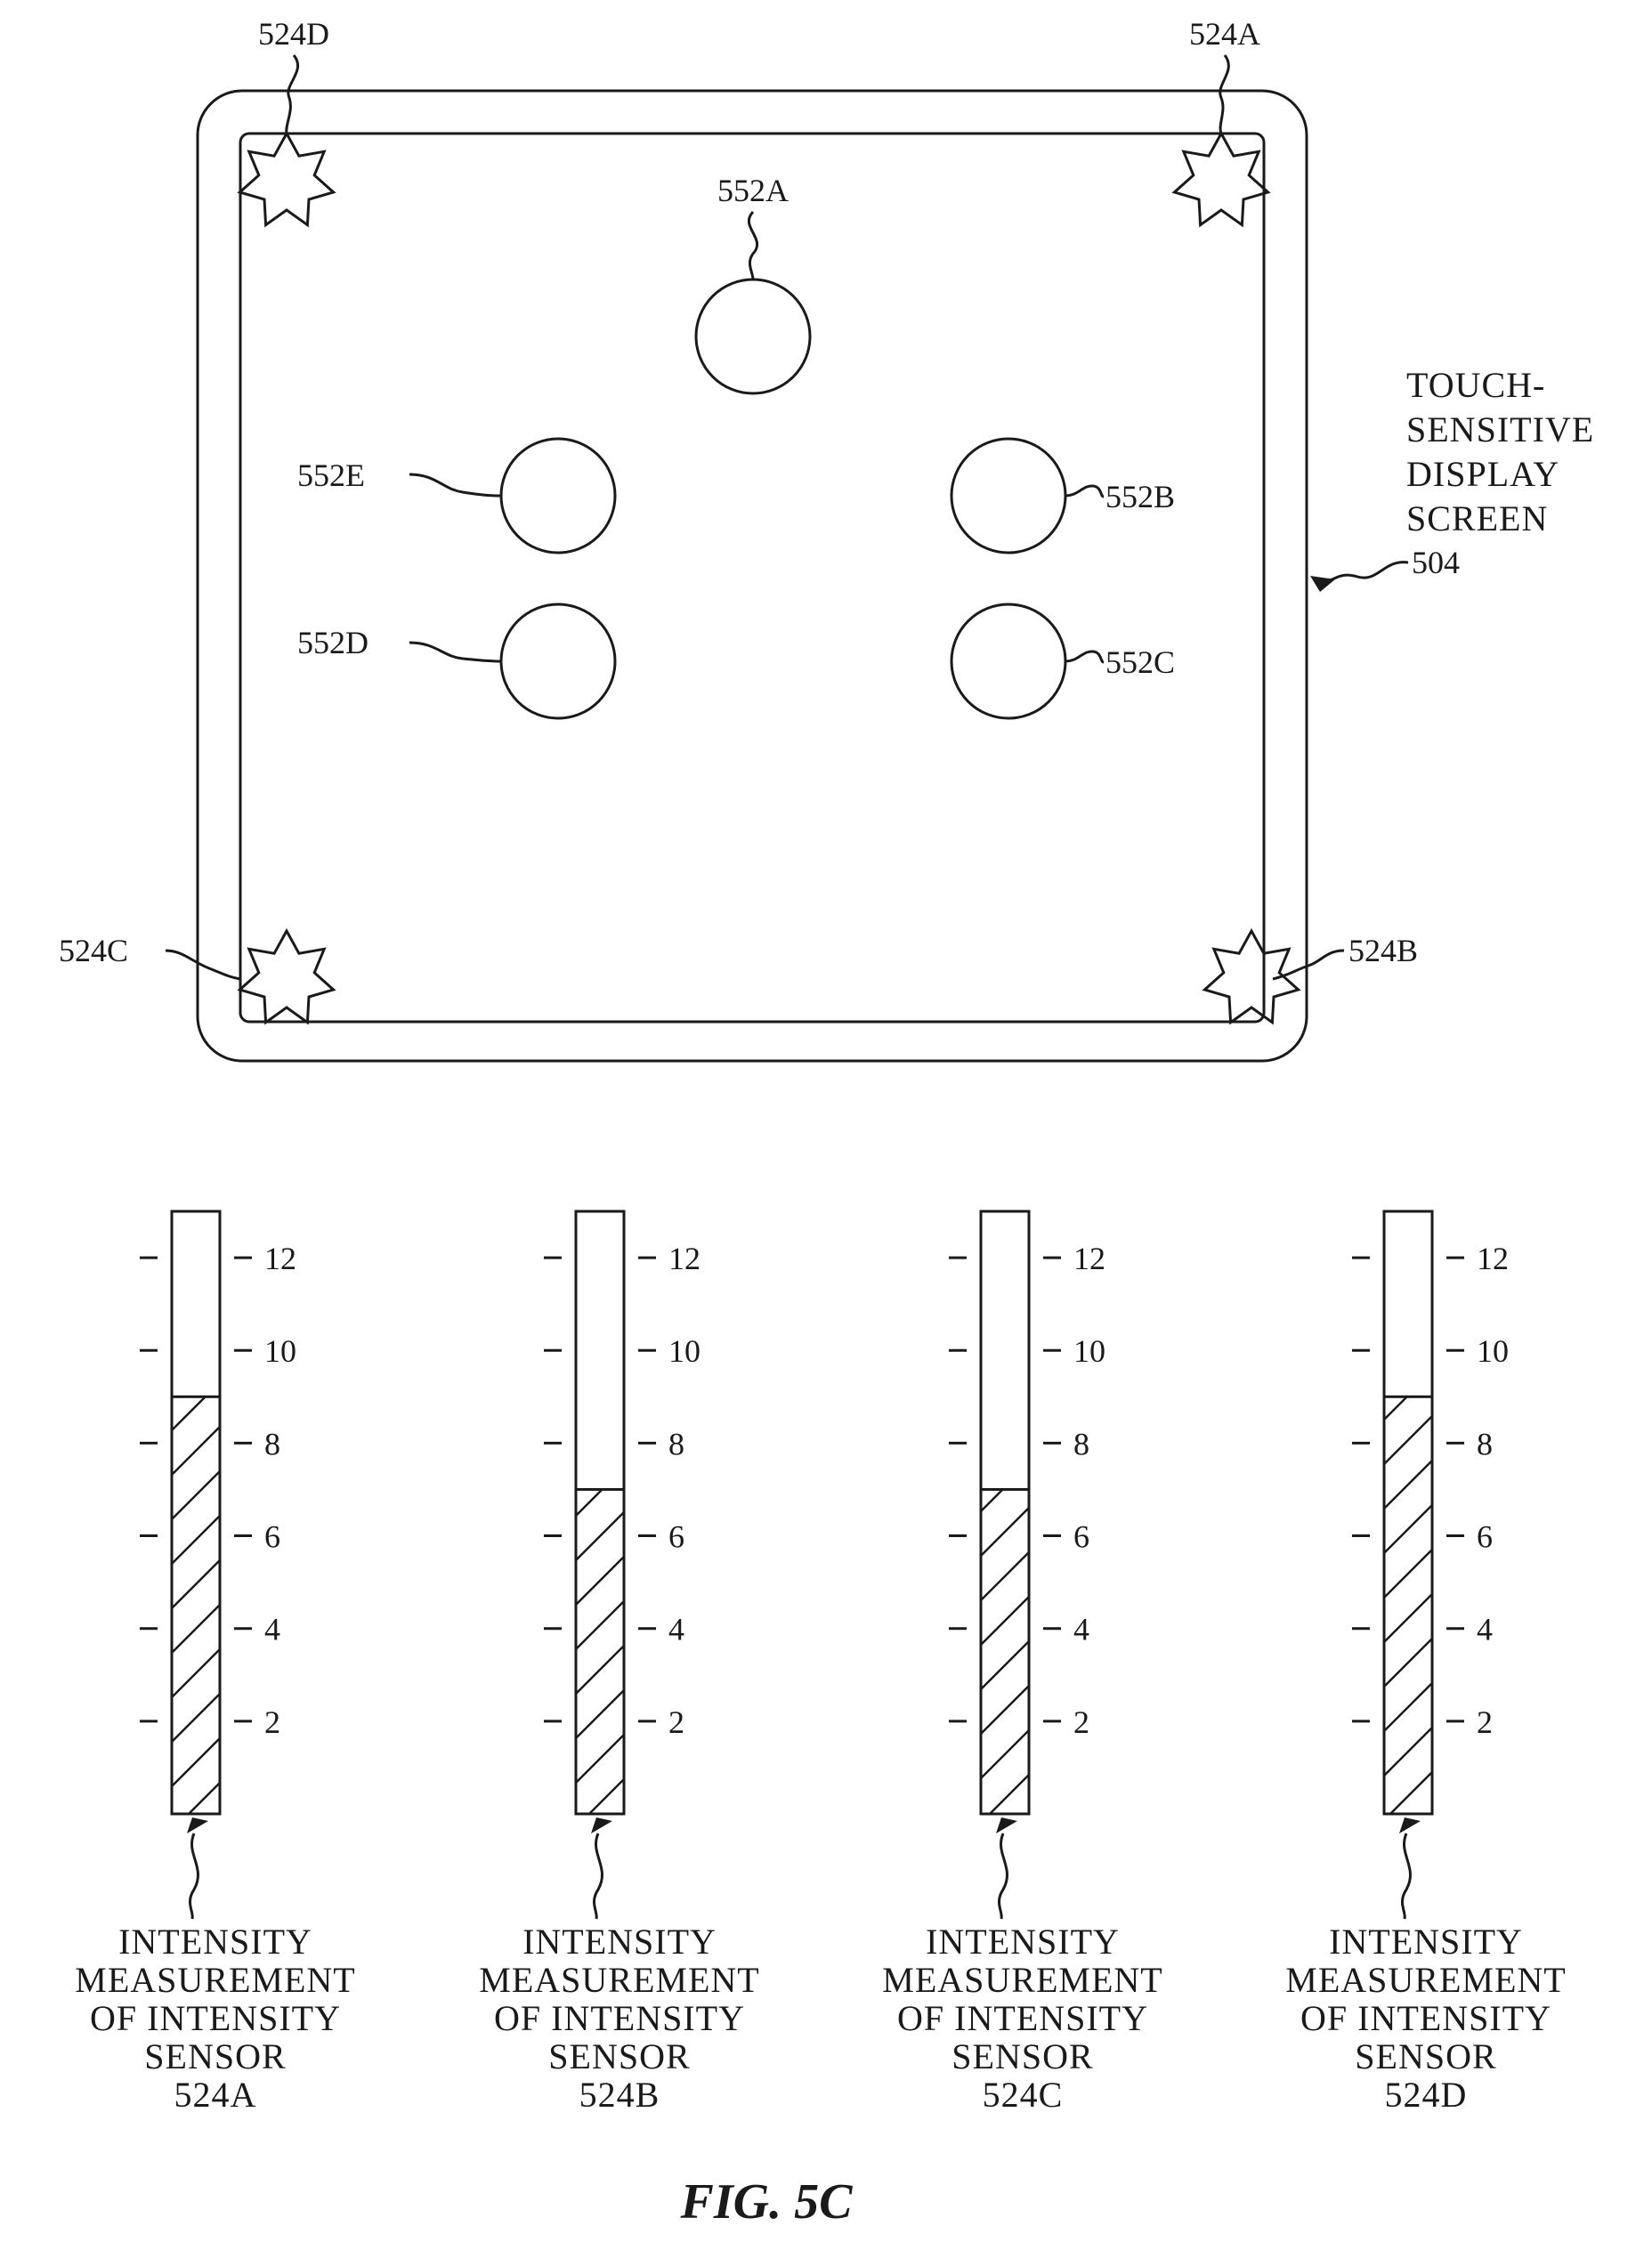  Describe the element at coordinates (1224, 34) in the screenshot. I see `sensor-label-524A: 524A` at that location.